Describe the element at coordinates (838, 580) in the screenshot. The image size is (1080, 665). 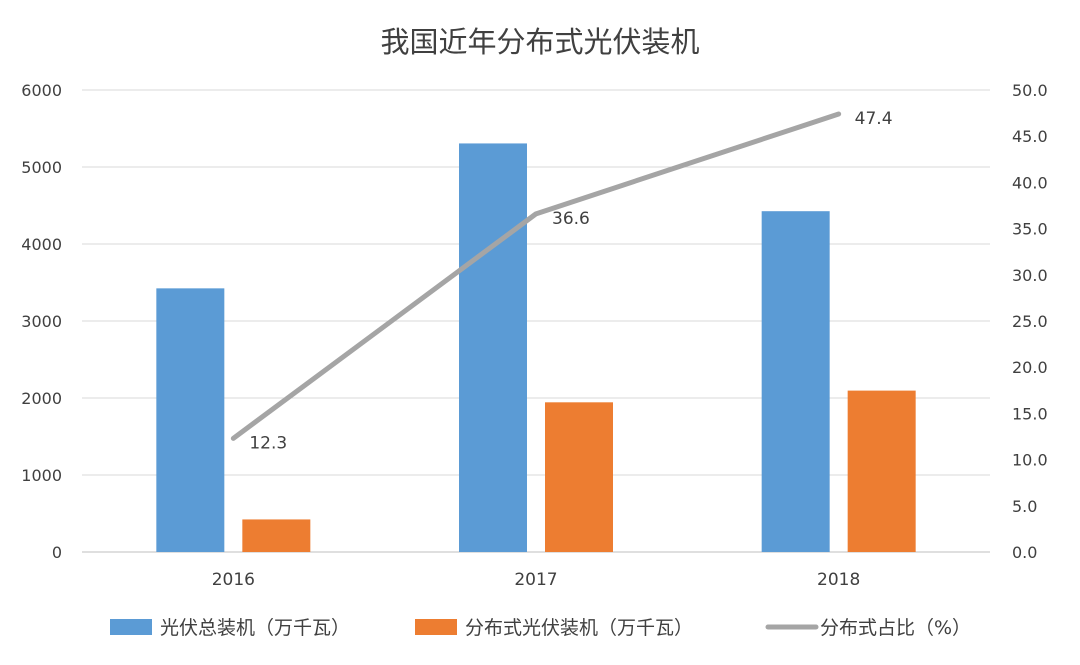
I see `x-axis-tick-label: 2018` at that location.